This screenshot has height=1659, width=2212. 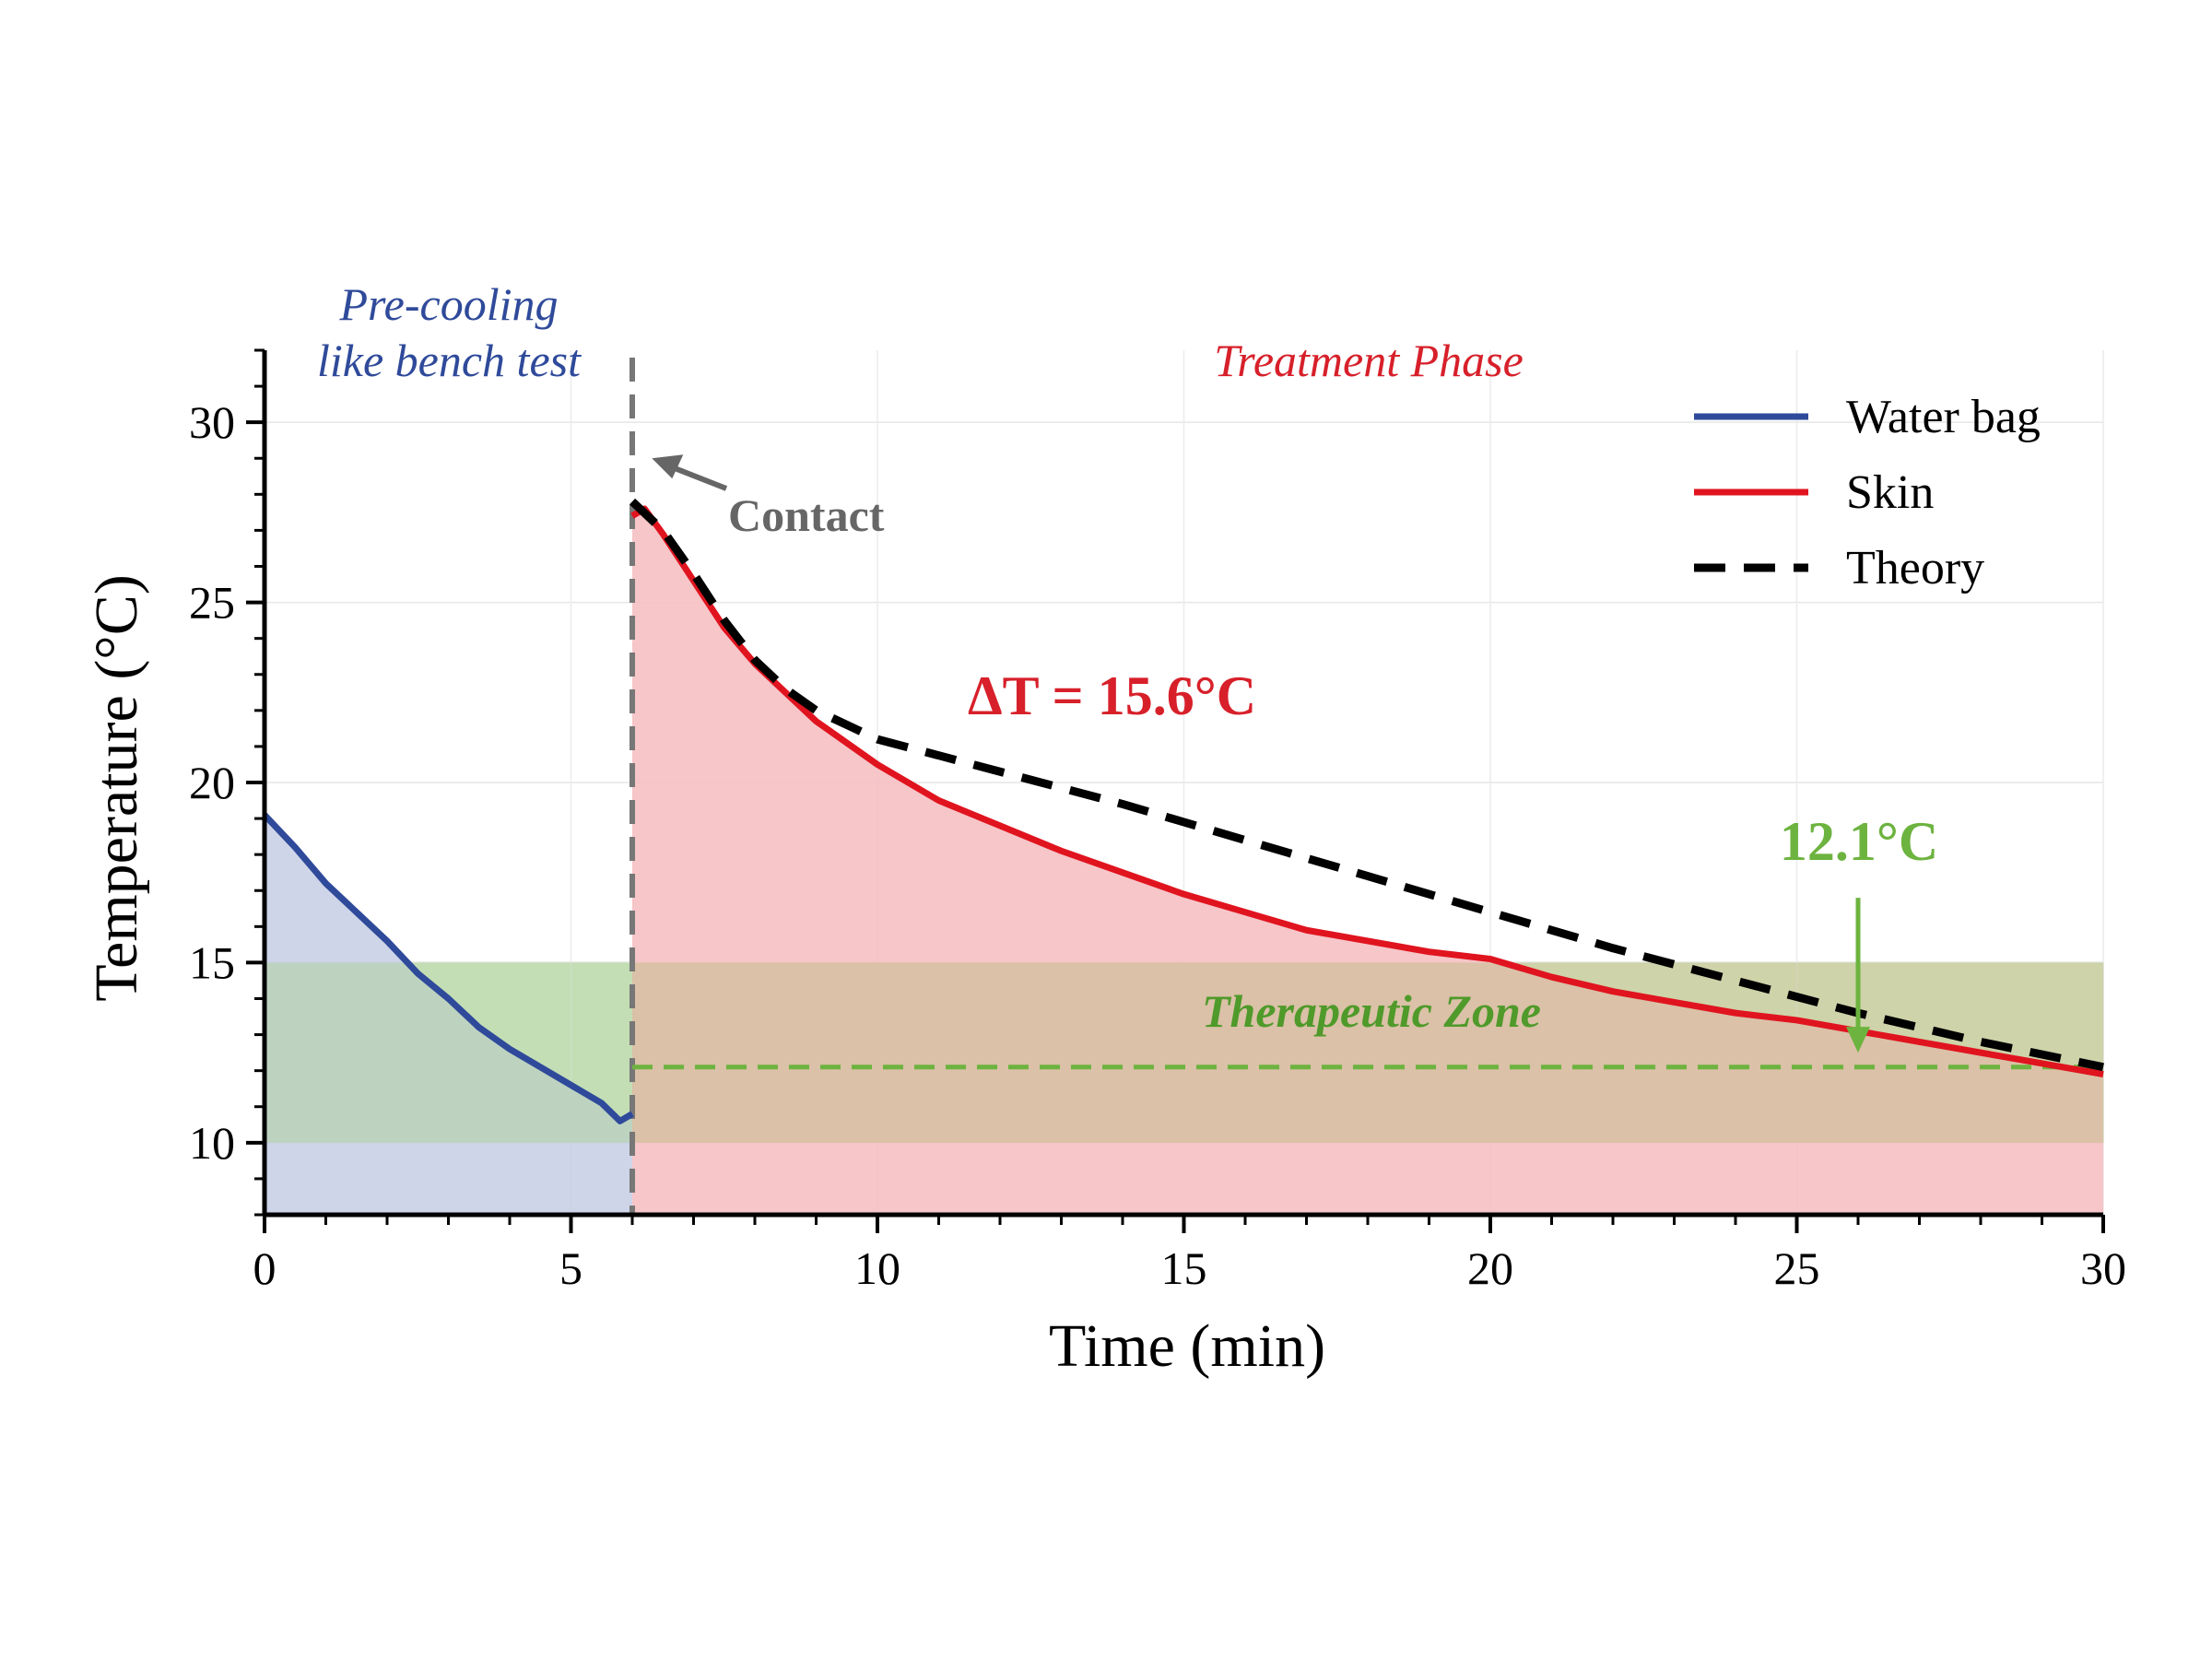 I want to click on y-tick-label: 10, so click(x=212, y=1143).